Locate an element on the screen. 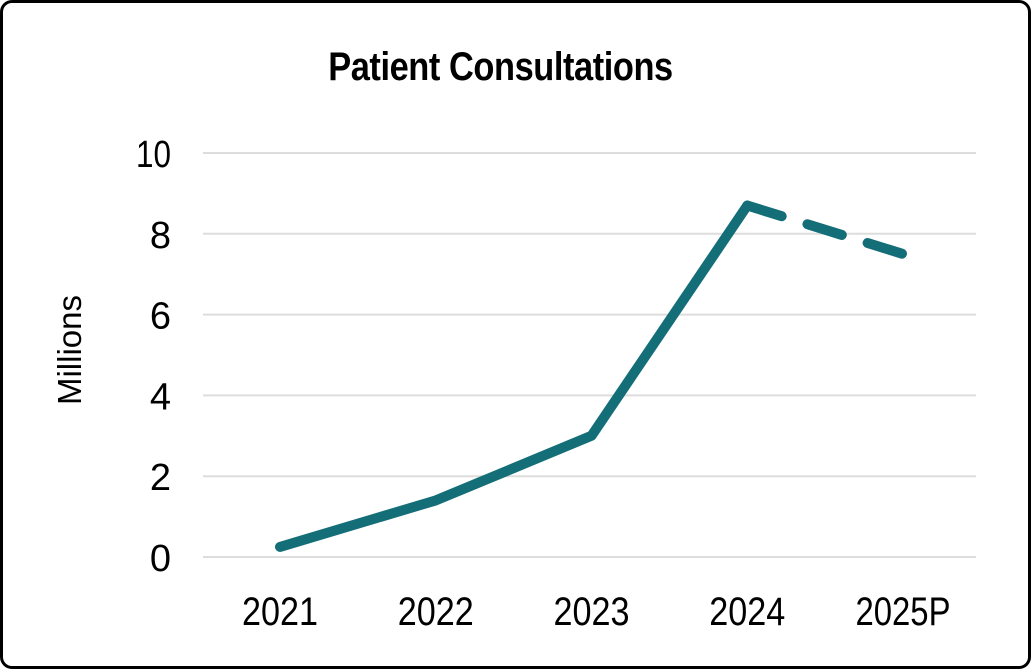  y-tick-label: 2 is located at coordinates (160, 478).